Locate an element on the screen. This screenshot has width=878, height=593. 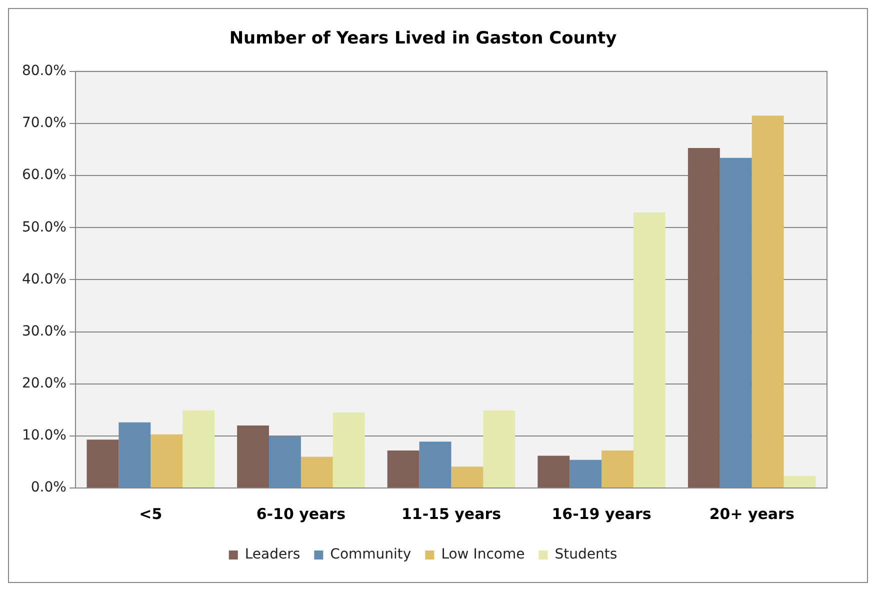
legend-label: Low Income is located at coordinates (483, 554).